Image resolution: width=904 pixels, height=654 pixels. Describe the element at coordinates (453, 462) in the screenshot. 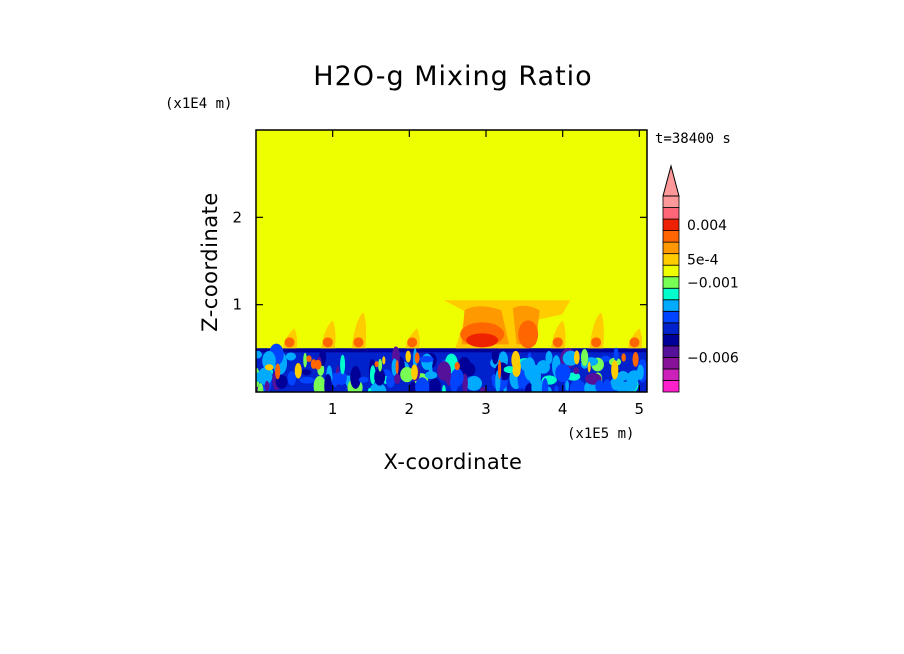

I see `x-axis-label: X-coordinate` at that location.